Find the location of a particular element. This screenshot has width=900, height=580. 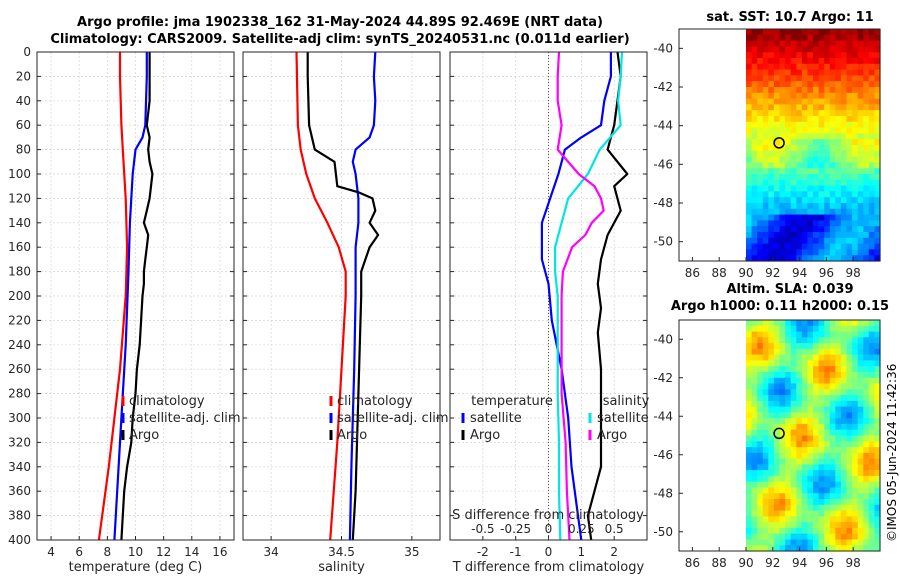

map-x-tick-label: 94 is located at coordinates (799, 273).